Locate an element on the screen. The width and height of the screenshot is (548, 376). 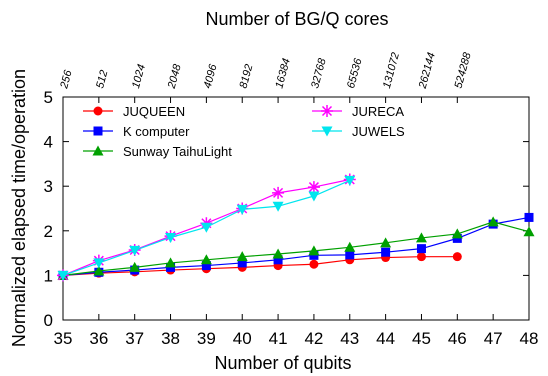
top-tick-label: 512 is located at coordinates (102, 79).